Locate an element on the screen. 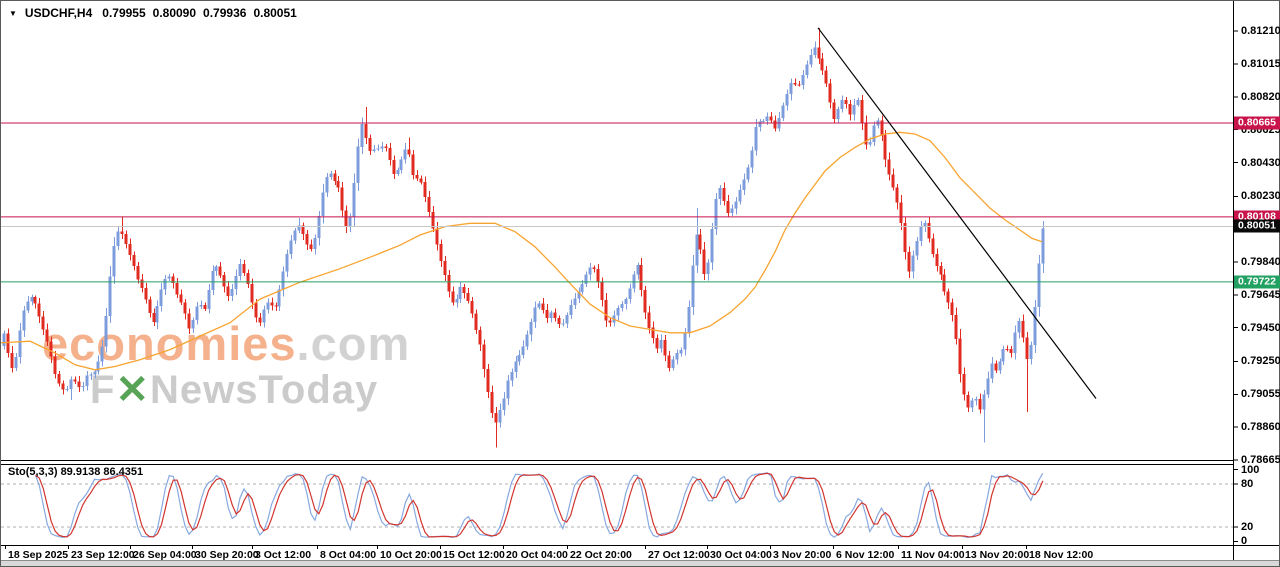  ohlc-open: 0.79955 is located at coordinates (124, 13).